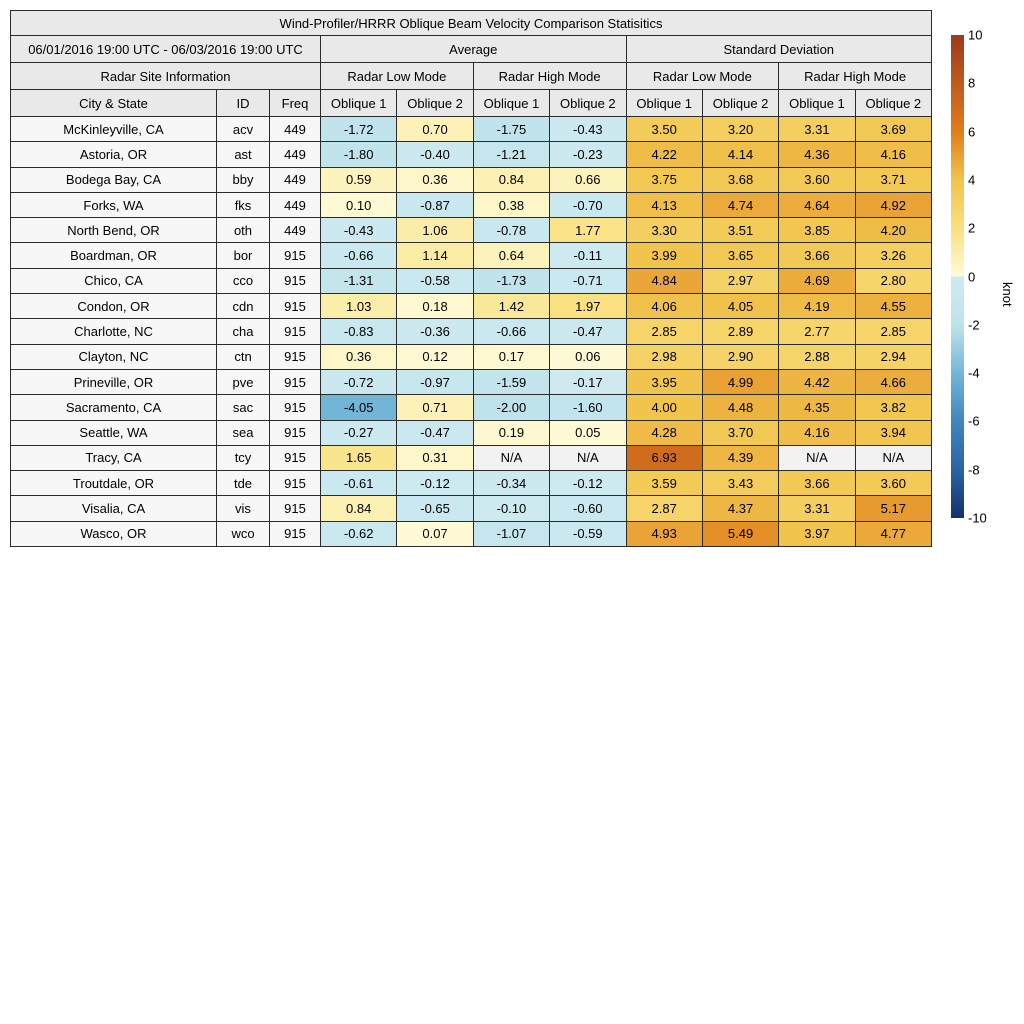  I want to click on value-cell: 3.68, so click(740, 179).